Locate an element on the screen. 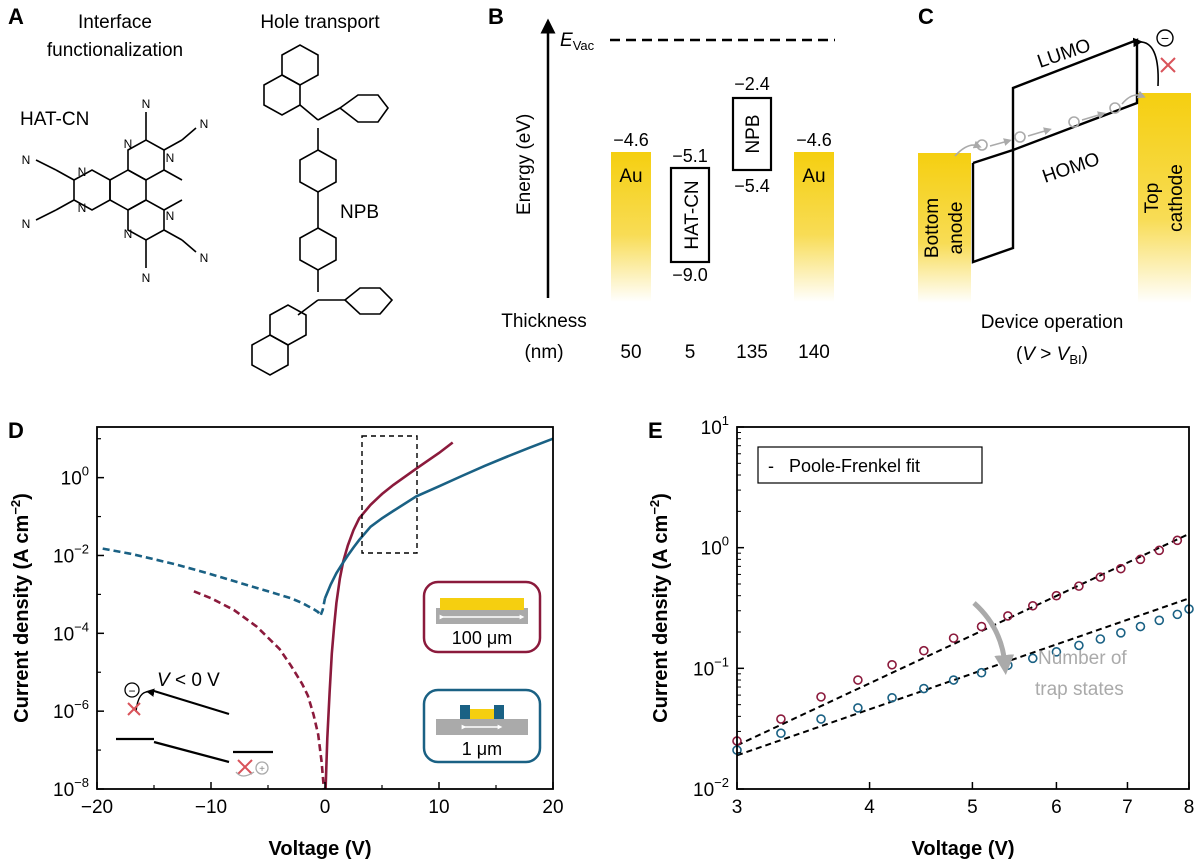  panel-label-c: C is located at coordinates (926, 16).